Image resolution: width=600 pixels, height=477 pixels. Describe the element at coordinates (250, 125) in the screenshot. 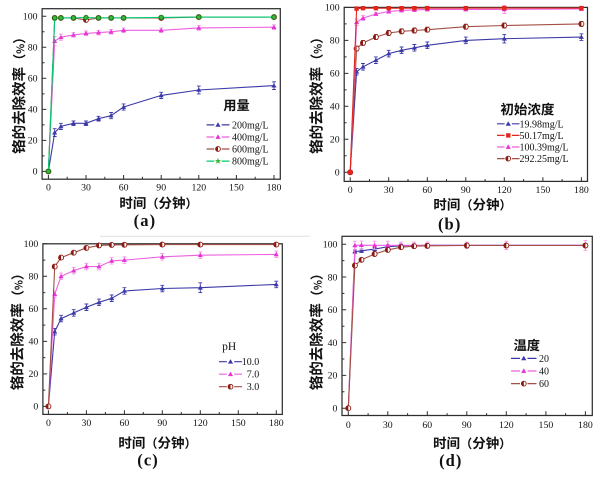

I see `svg-text: 200mg/L` at that location.